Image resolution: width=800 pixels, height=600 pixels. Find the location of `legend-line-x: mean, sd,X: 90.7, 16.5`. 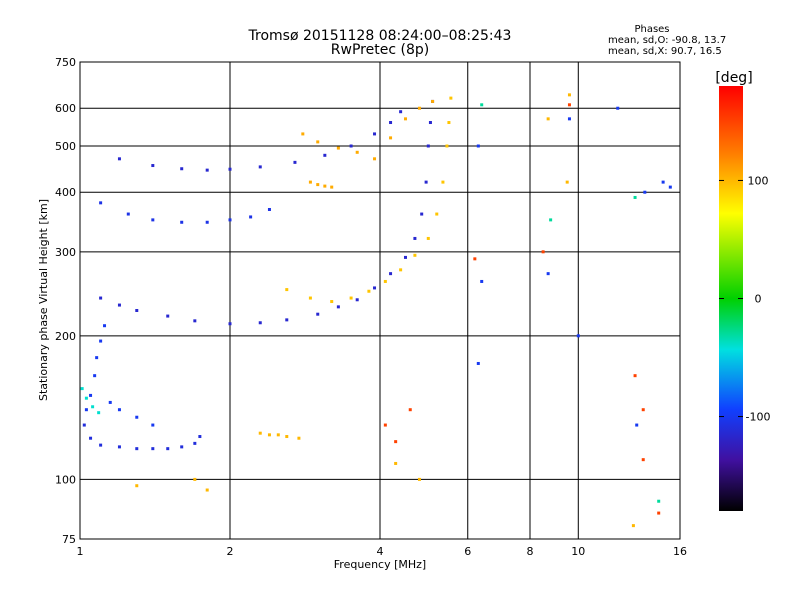

legend-line-x: mean, sd,X: 90.7, 16.5 is located at coordinates (665, 51).